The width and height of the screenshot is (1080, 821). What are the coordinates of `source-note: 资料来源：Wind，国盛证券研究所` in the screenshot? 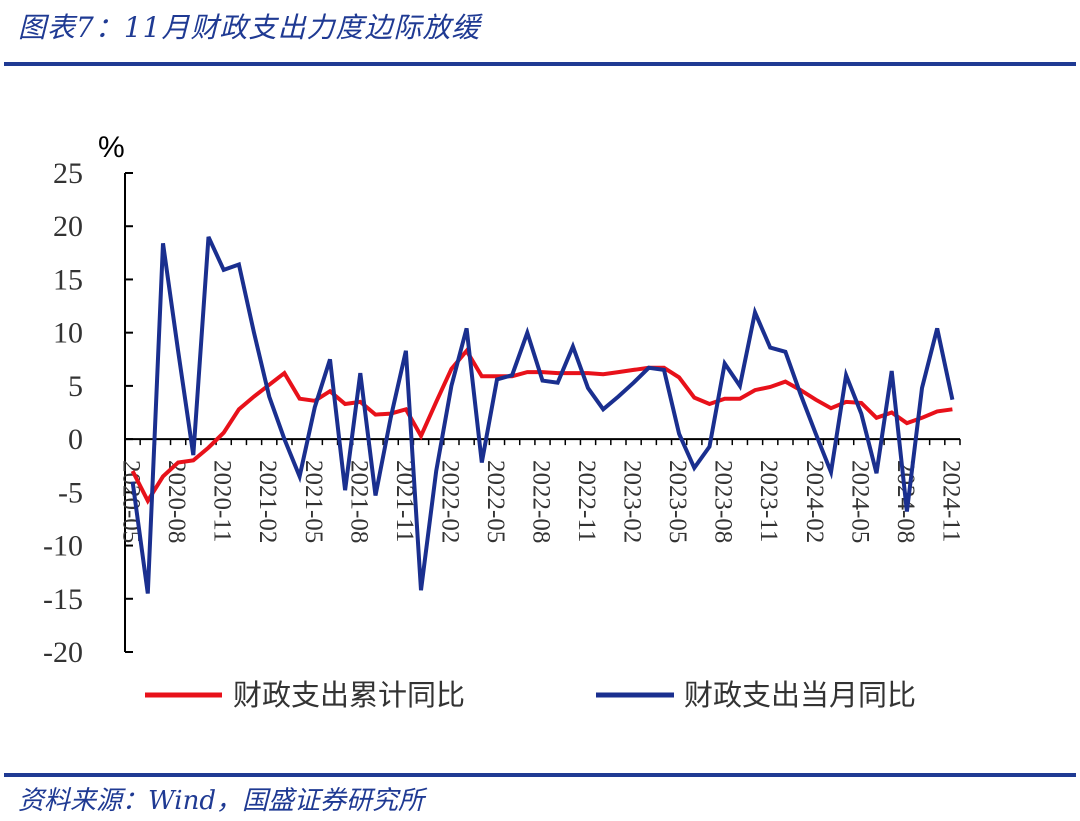 It's located at (221, 801).